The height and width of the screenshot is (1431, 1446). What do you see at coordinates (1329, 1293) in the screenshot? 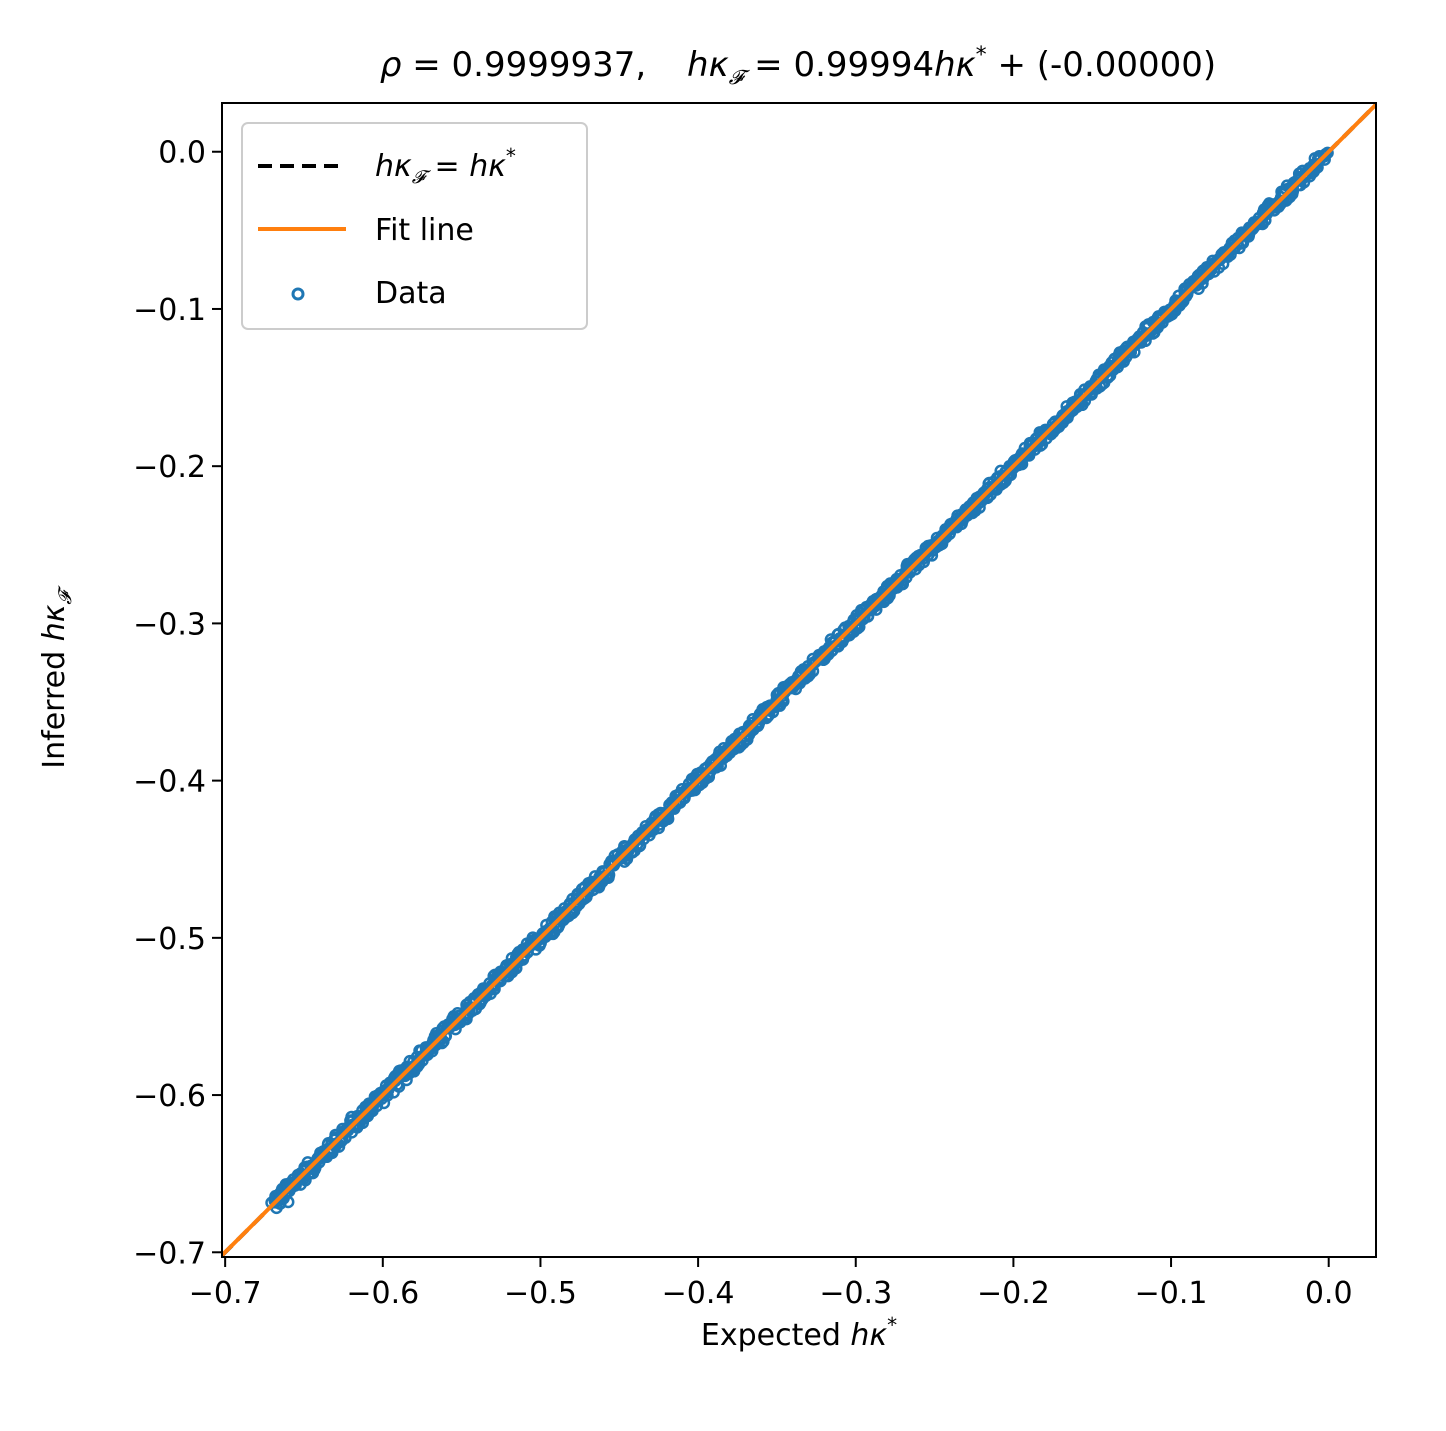
I see `x-tick-label: 0.0` at bounding box center [1329, 1293].